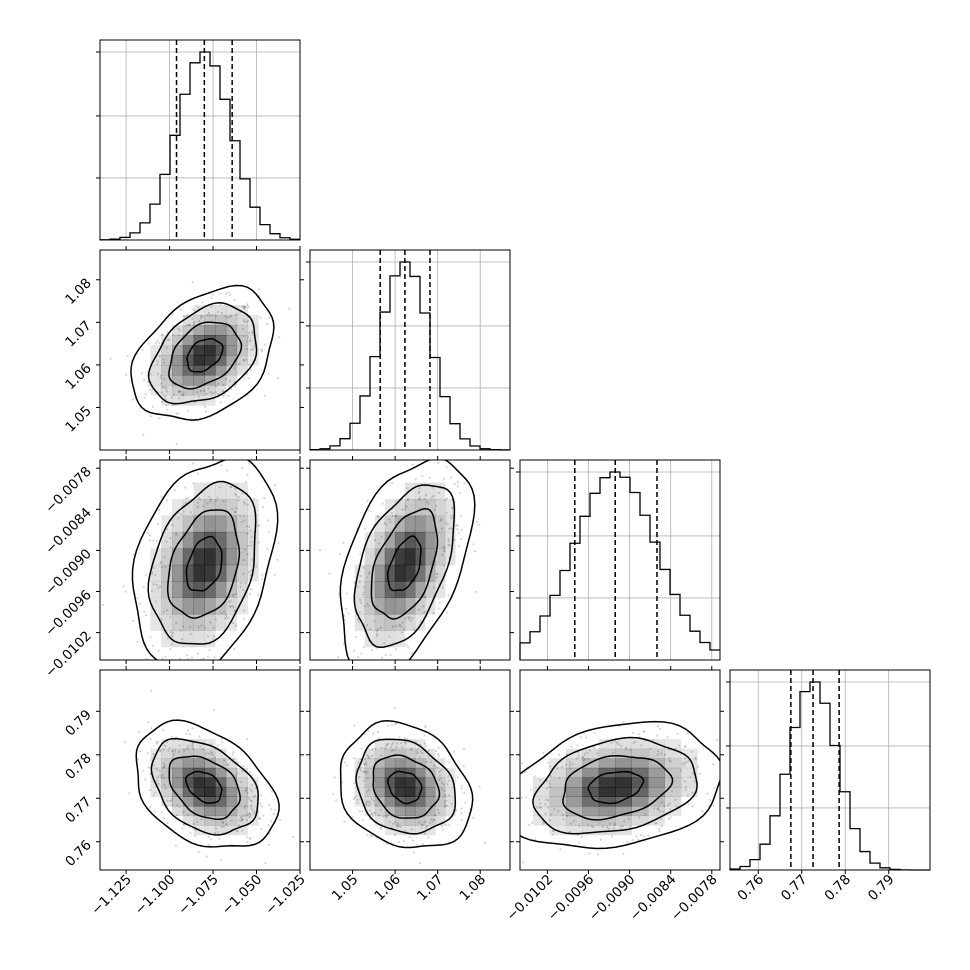 The image size is (970, 970). Describe the element at coordinates (202, 562) in the screenshot. I see `contour-line` at that location.